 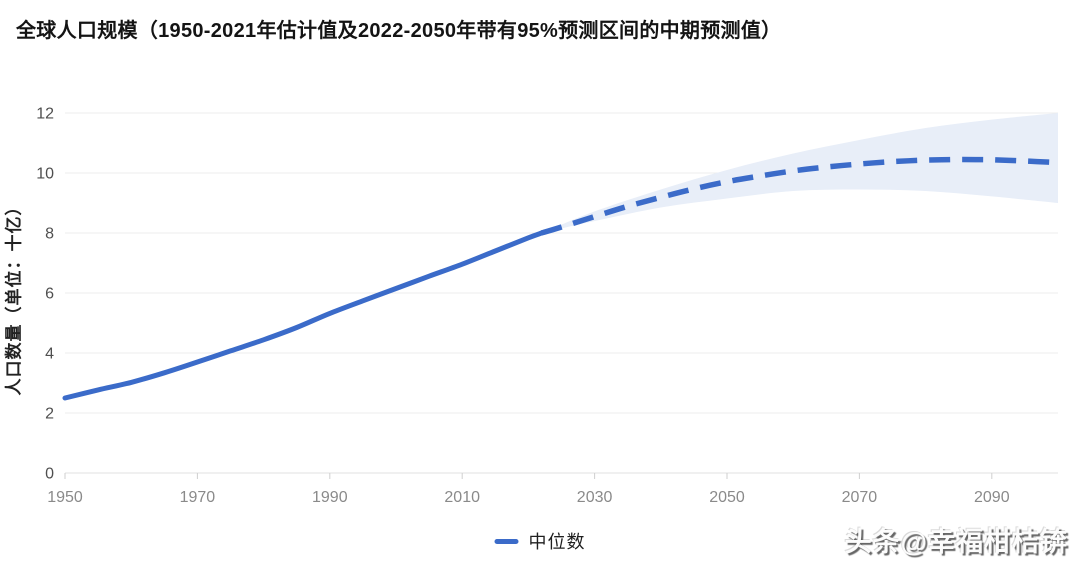 I want to click on x-tick-label: 2050, so click(x=727, y=497).